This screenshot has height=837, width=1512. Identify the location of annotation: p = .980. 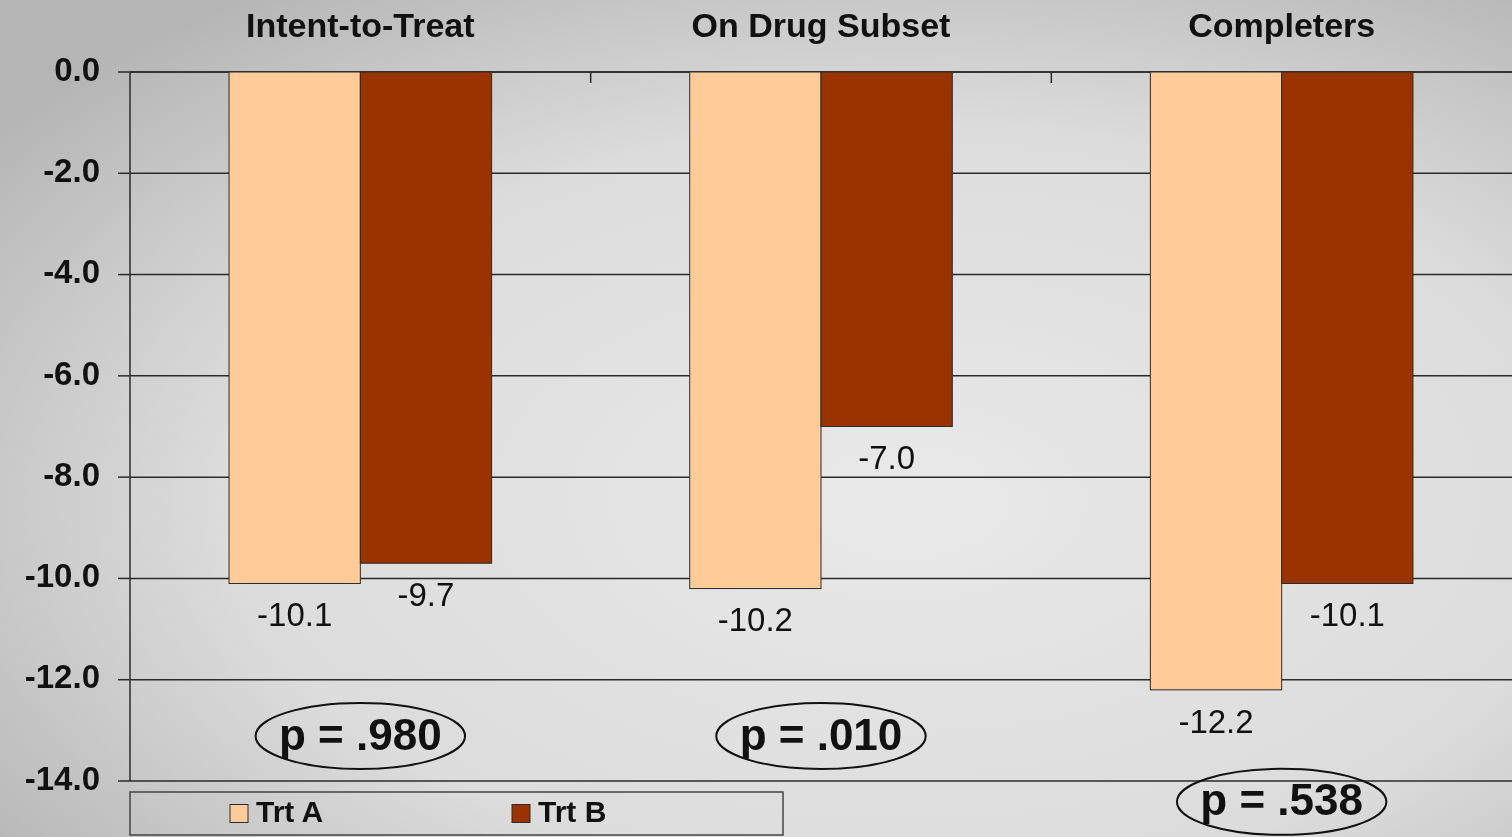
(360, 734).